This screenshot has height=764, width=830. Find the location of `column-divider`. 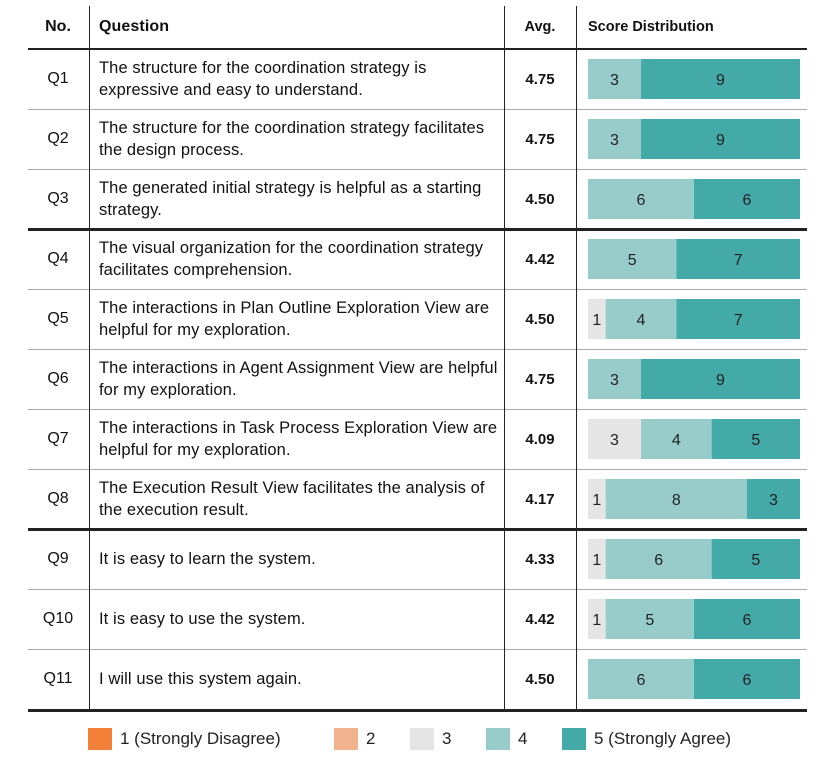

column-divider is located at coordinates (504, 357).